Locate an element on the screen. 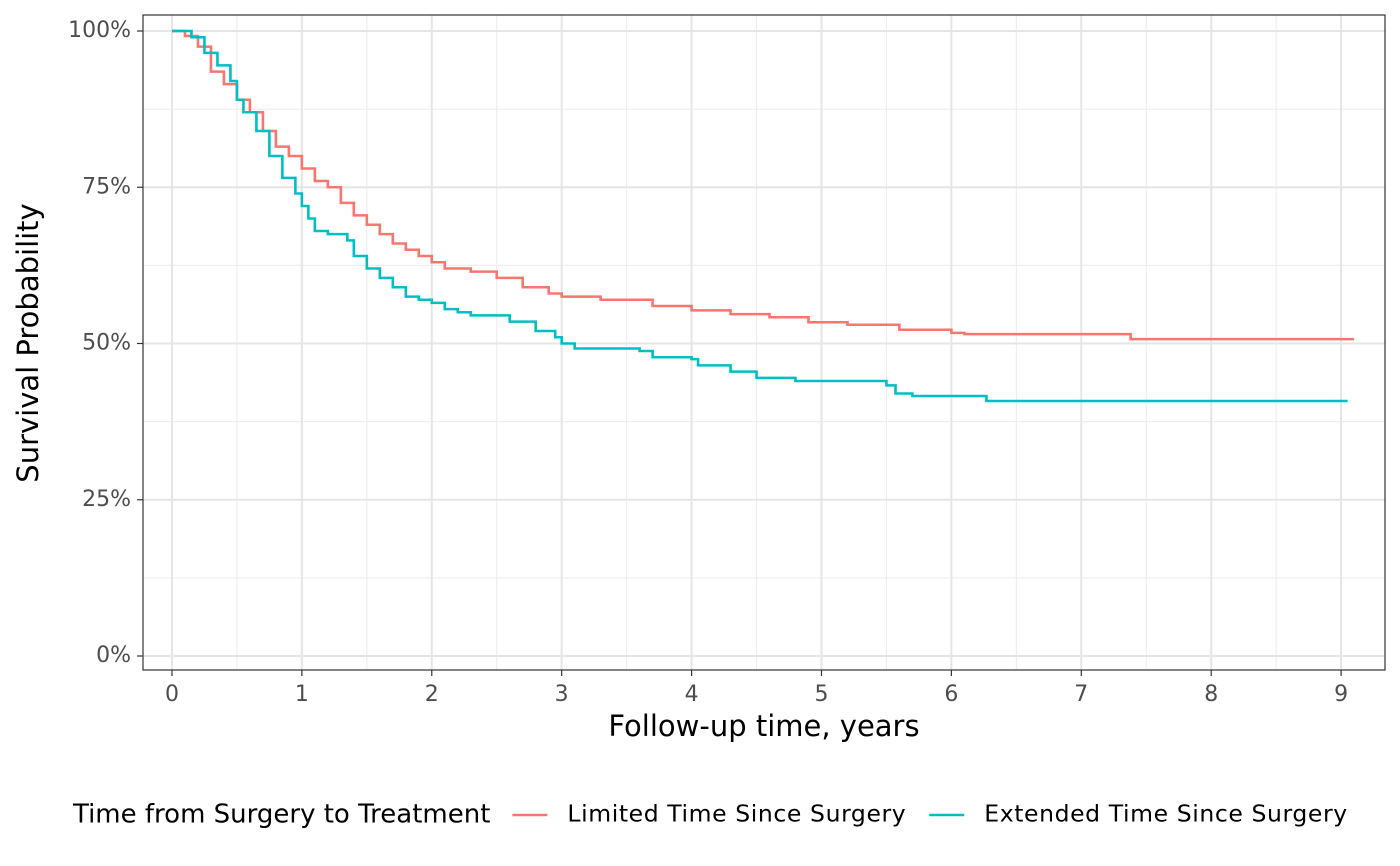 The width and height of the screenshot is (1400, 866). y-tick-label: 50% is located at coordinates (106, 343).